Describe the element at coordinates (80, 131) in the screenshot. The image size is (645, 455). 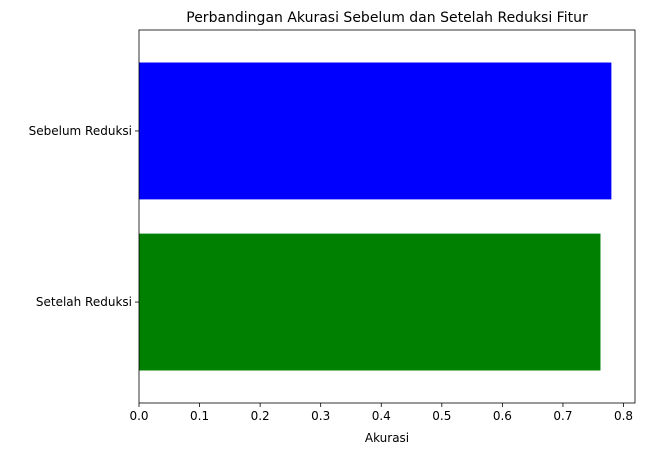
I see `y-tick-label: Sebelum Reduksi` at that location.